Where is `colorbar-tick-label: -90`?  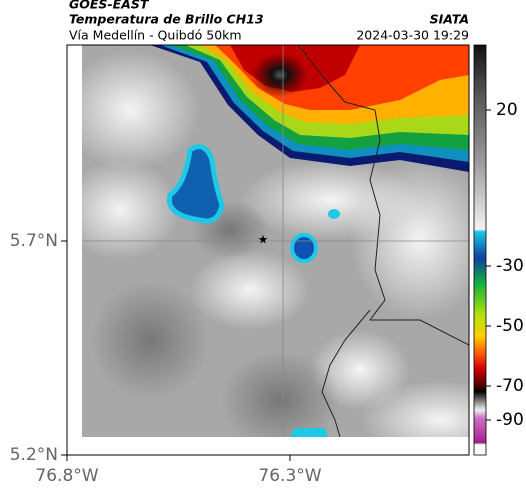 colorbar-tick-label: -90 is located at coordinates (510, 420).